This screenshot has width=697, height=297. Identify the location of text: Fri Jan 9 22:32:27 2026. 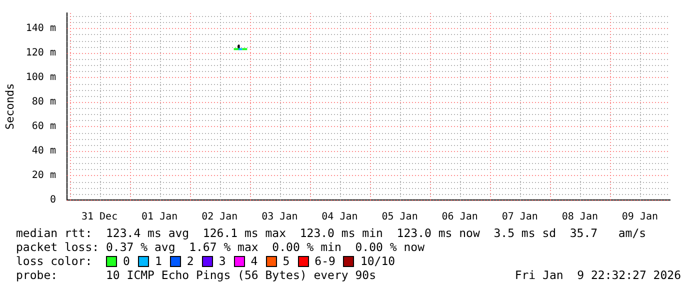
(597, 275).